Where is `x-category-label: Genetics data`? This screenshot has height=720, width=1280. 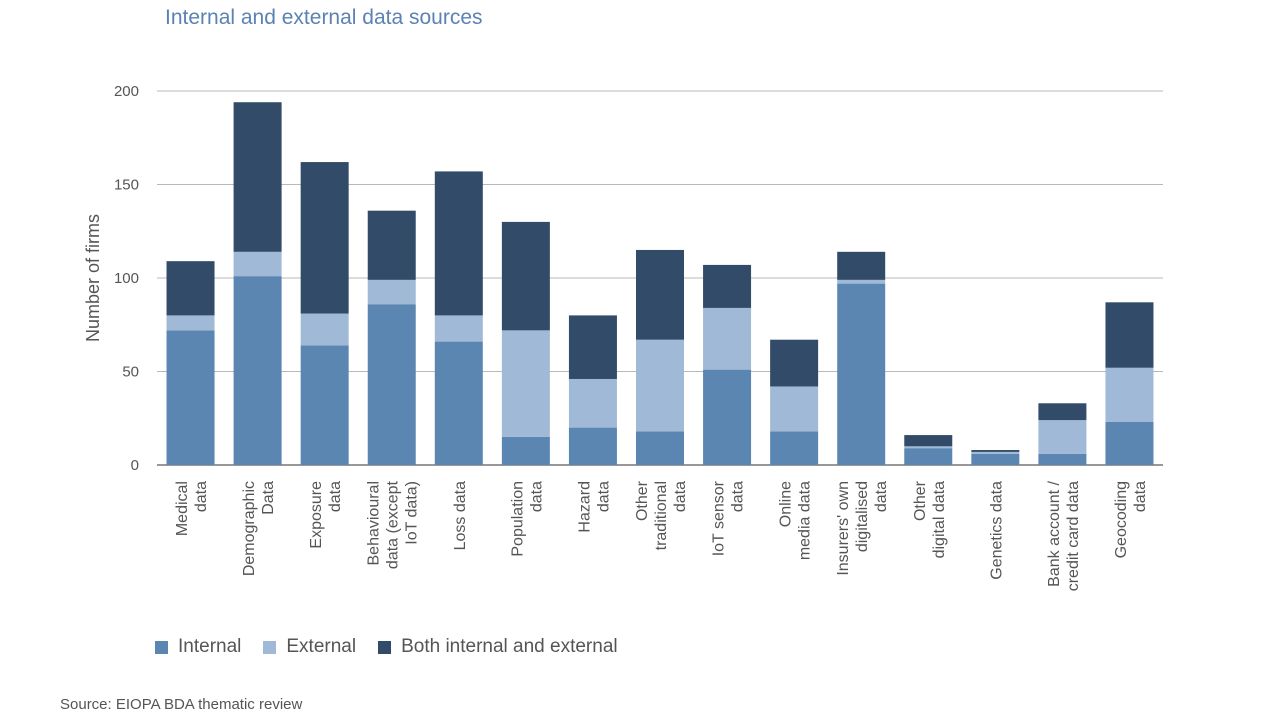 x-category-label: Genetics data is located at coordinates (996, 530).